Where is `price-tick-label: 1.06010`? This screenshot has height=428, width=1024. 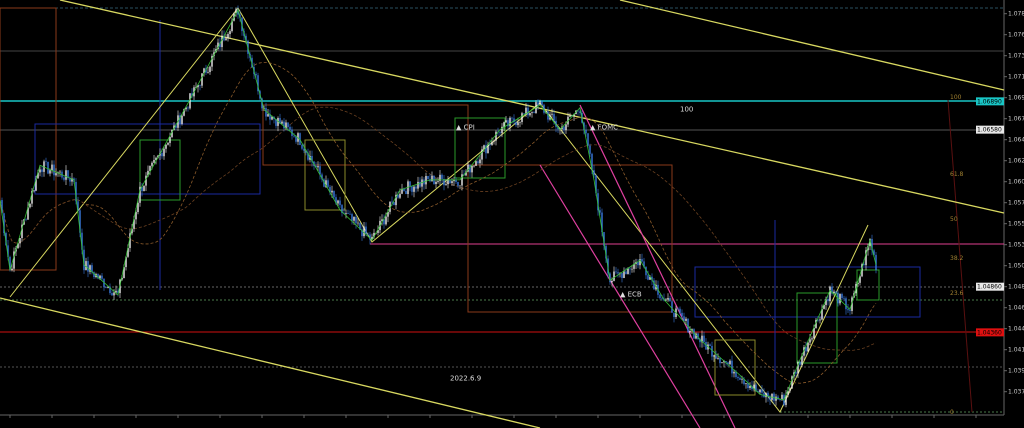
price-tick-label: 1.06010 is located at coordinates (1016, 182).